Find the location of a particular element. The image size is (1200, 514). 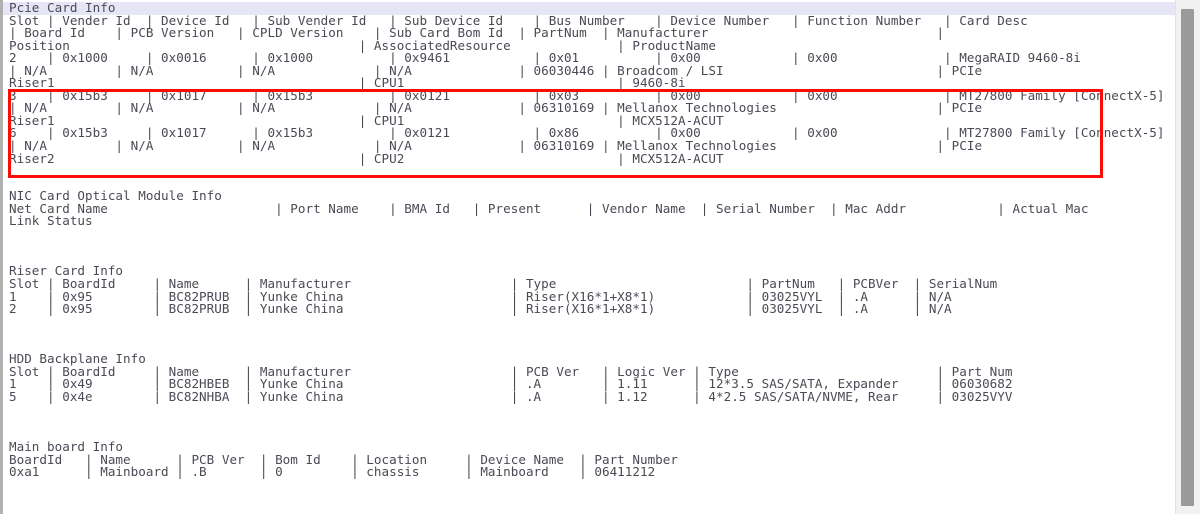

console-line: Riser Card Info is located at coordinates (66, 271).